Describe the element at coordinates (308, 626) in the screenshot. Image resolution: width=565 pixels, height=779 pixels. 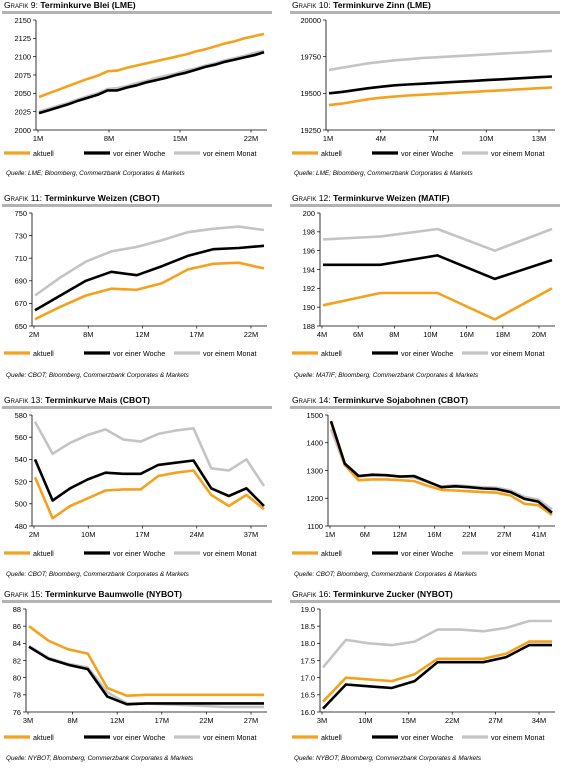
I see `y-tick-label: 18.5` at that location.